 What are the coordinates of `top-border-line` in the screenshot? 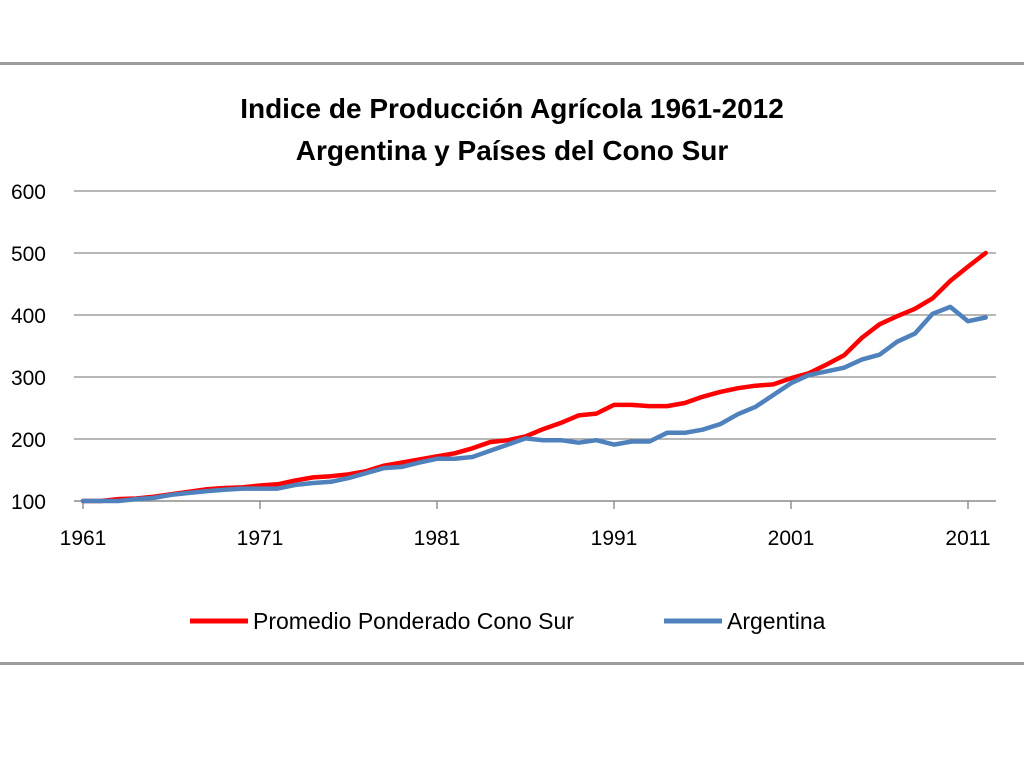 It's located at (512, 63).